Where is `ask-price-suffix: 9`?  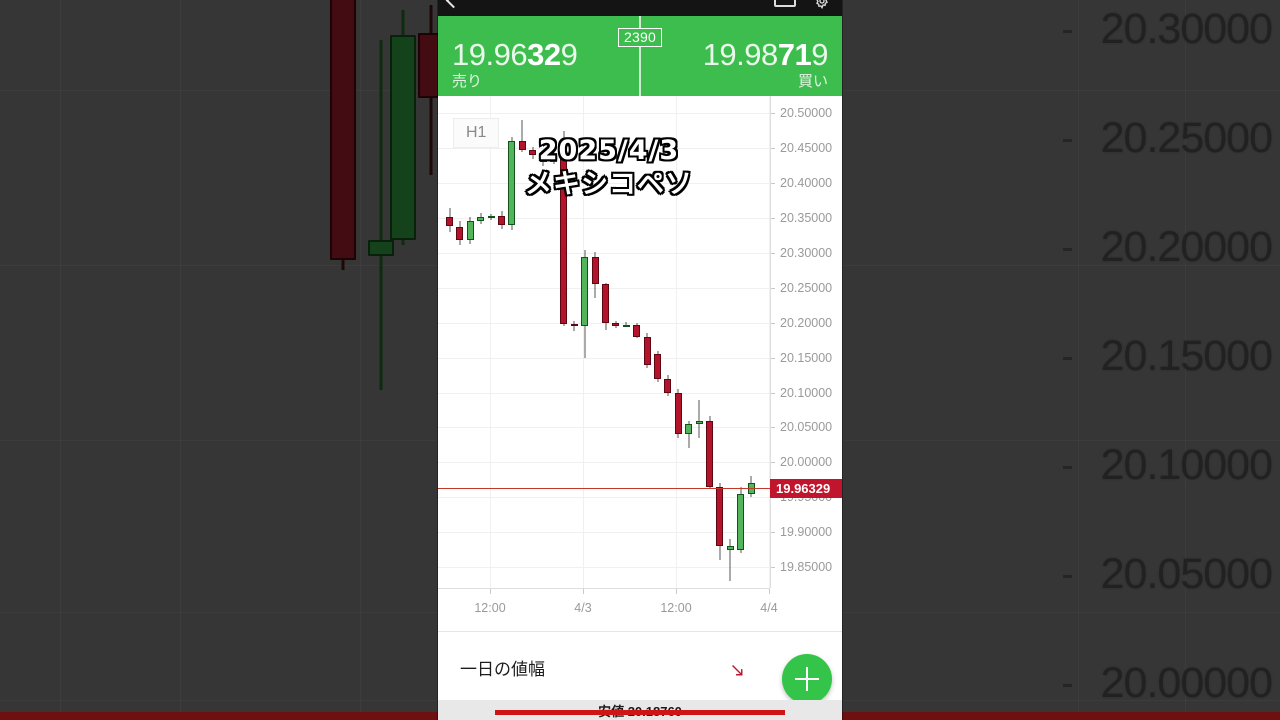
ask-price-suffix: 9 is located at coordinates (819, 54).